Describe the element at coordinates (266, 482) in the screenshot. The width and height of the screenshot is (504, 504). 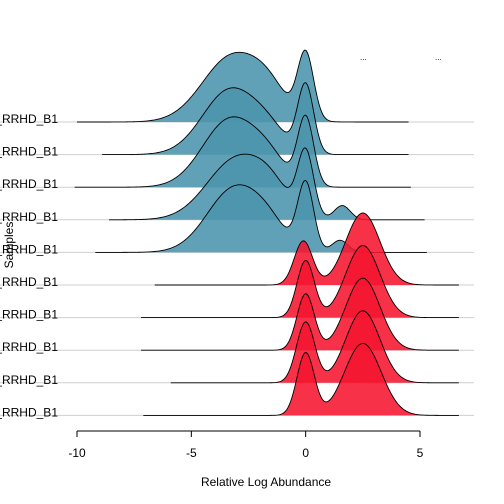
I see `x-axis-label: Relative Log Abundance` at that location.